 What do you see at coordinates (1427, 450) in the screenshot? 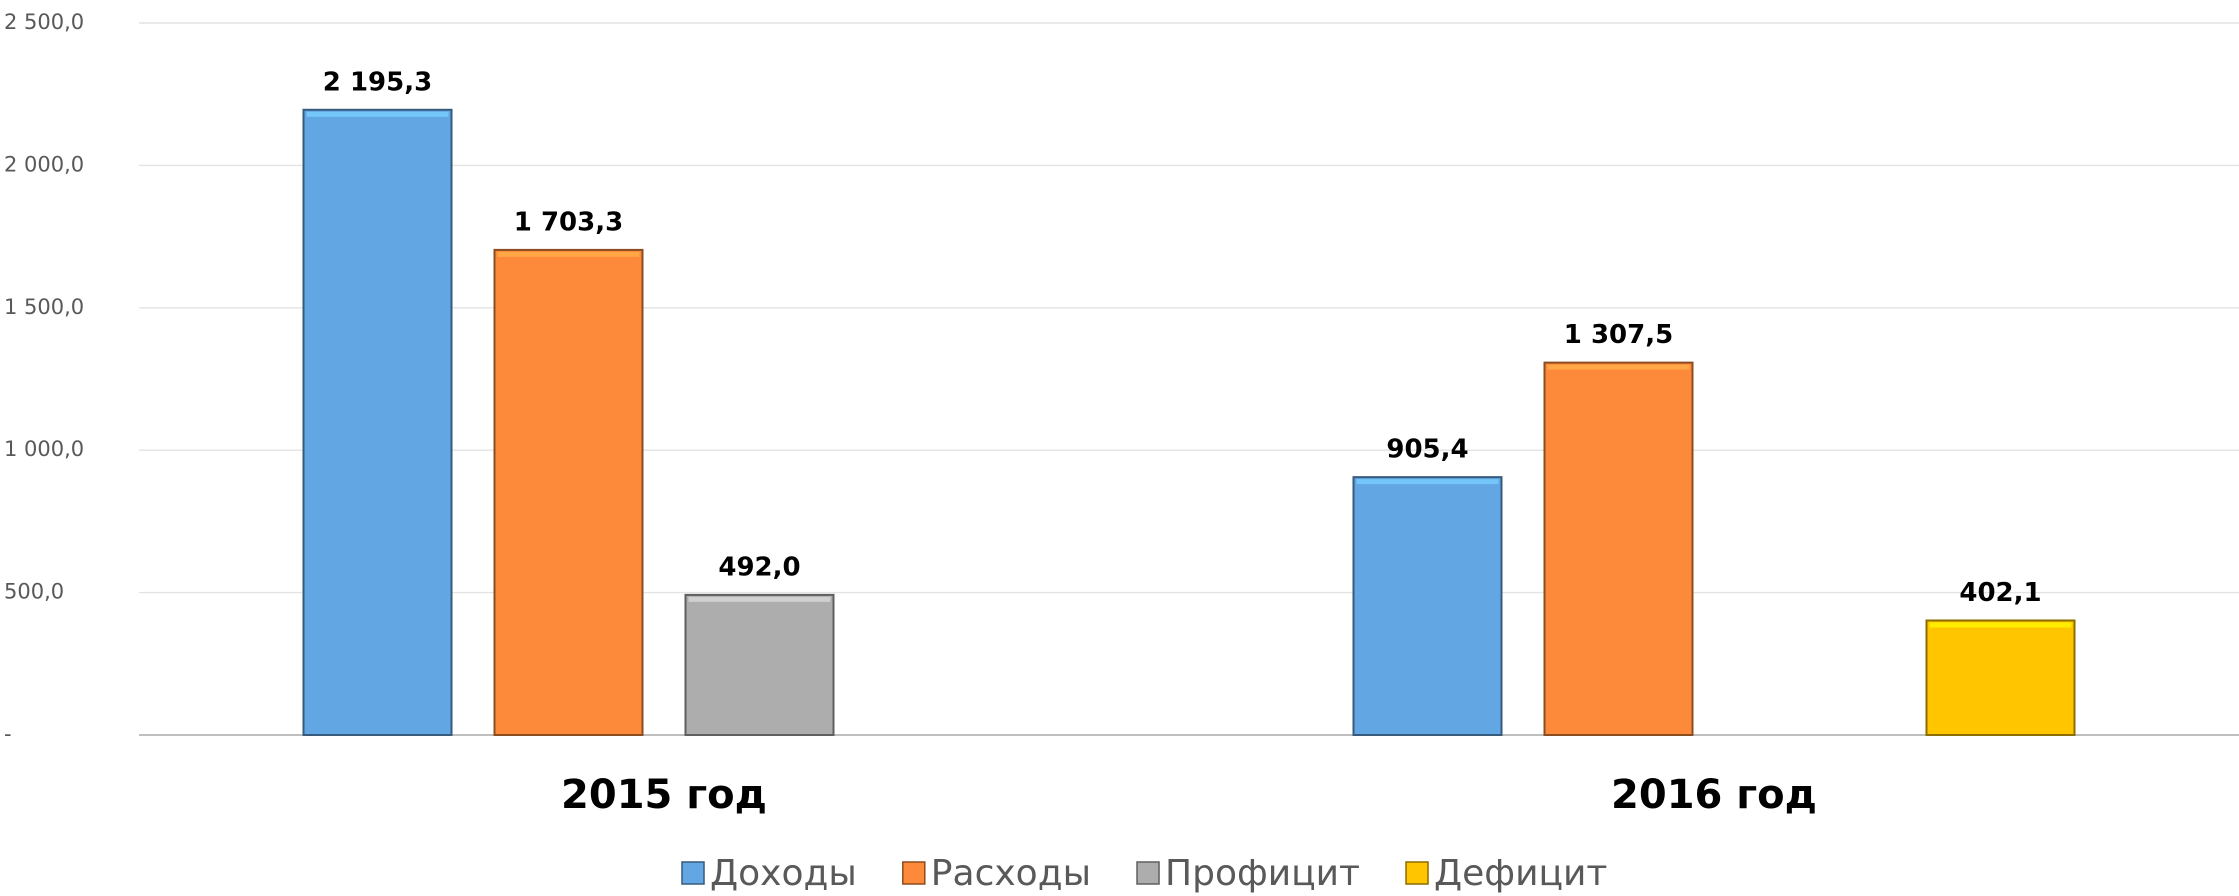
I see `data-label: 905,4` at bounding box center [1427, 450].